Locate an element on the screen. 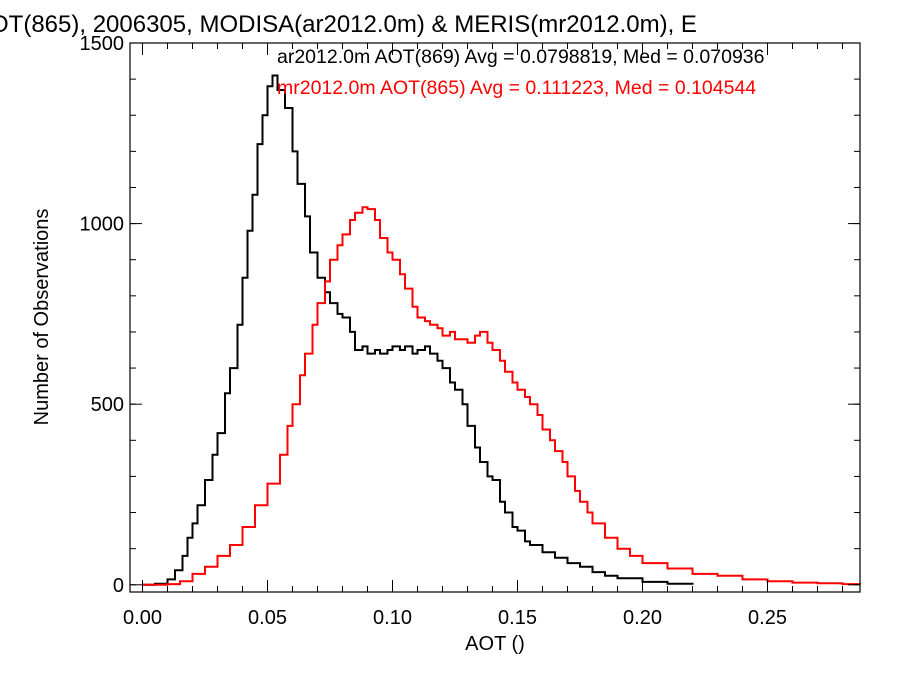 This screenshot has width=900, height=675. y-axis-title: Number of Observations is located at coordinates (42, 317).